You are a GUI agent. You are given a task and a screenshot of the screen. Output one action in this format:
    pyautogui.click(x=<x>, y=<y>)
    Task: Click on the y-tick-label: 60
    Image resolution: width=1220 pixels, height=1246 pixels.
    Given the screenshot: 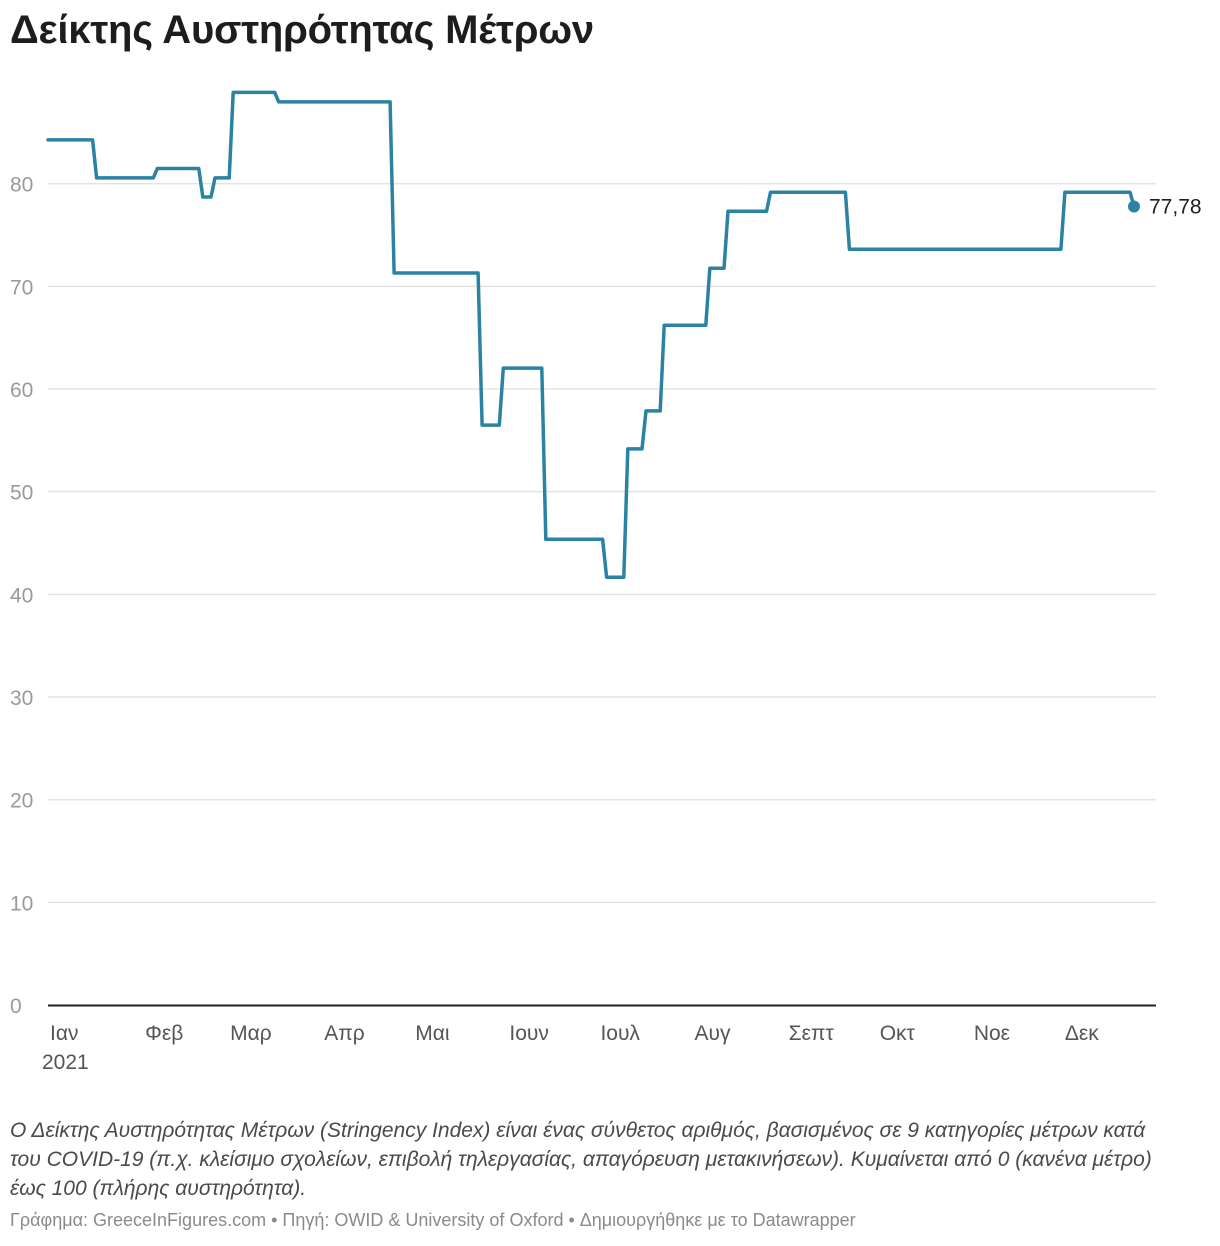 What is the action you would take?
    pyautogui.click(x=21, y=390)
    